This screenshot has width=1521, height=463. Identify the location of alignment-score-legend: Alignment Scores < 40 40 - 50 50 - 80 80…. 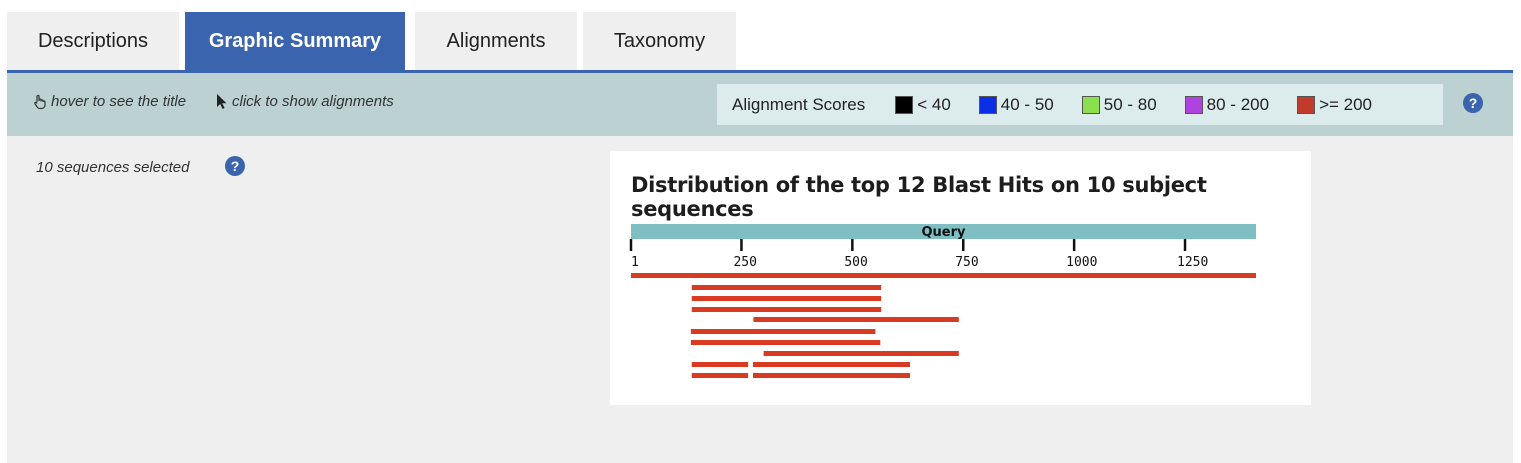
(1080, 104).